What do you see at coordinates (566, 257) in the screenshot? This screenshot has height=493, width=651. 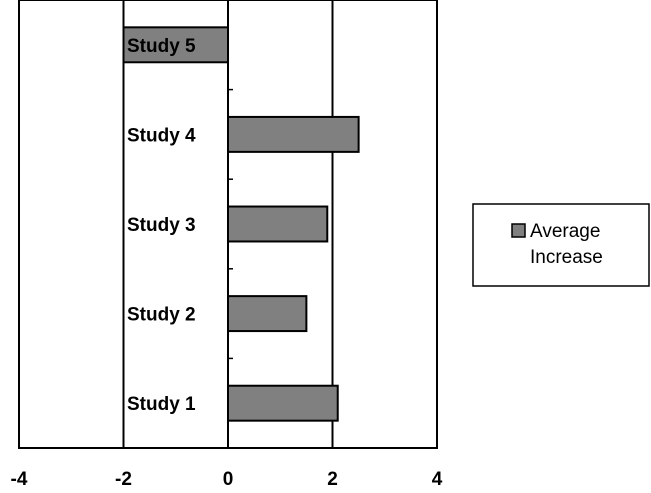 I see `legend-label-line2: Increase` at bounding box center [566, 257].